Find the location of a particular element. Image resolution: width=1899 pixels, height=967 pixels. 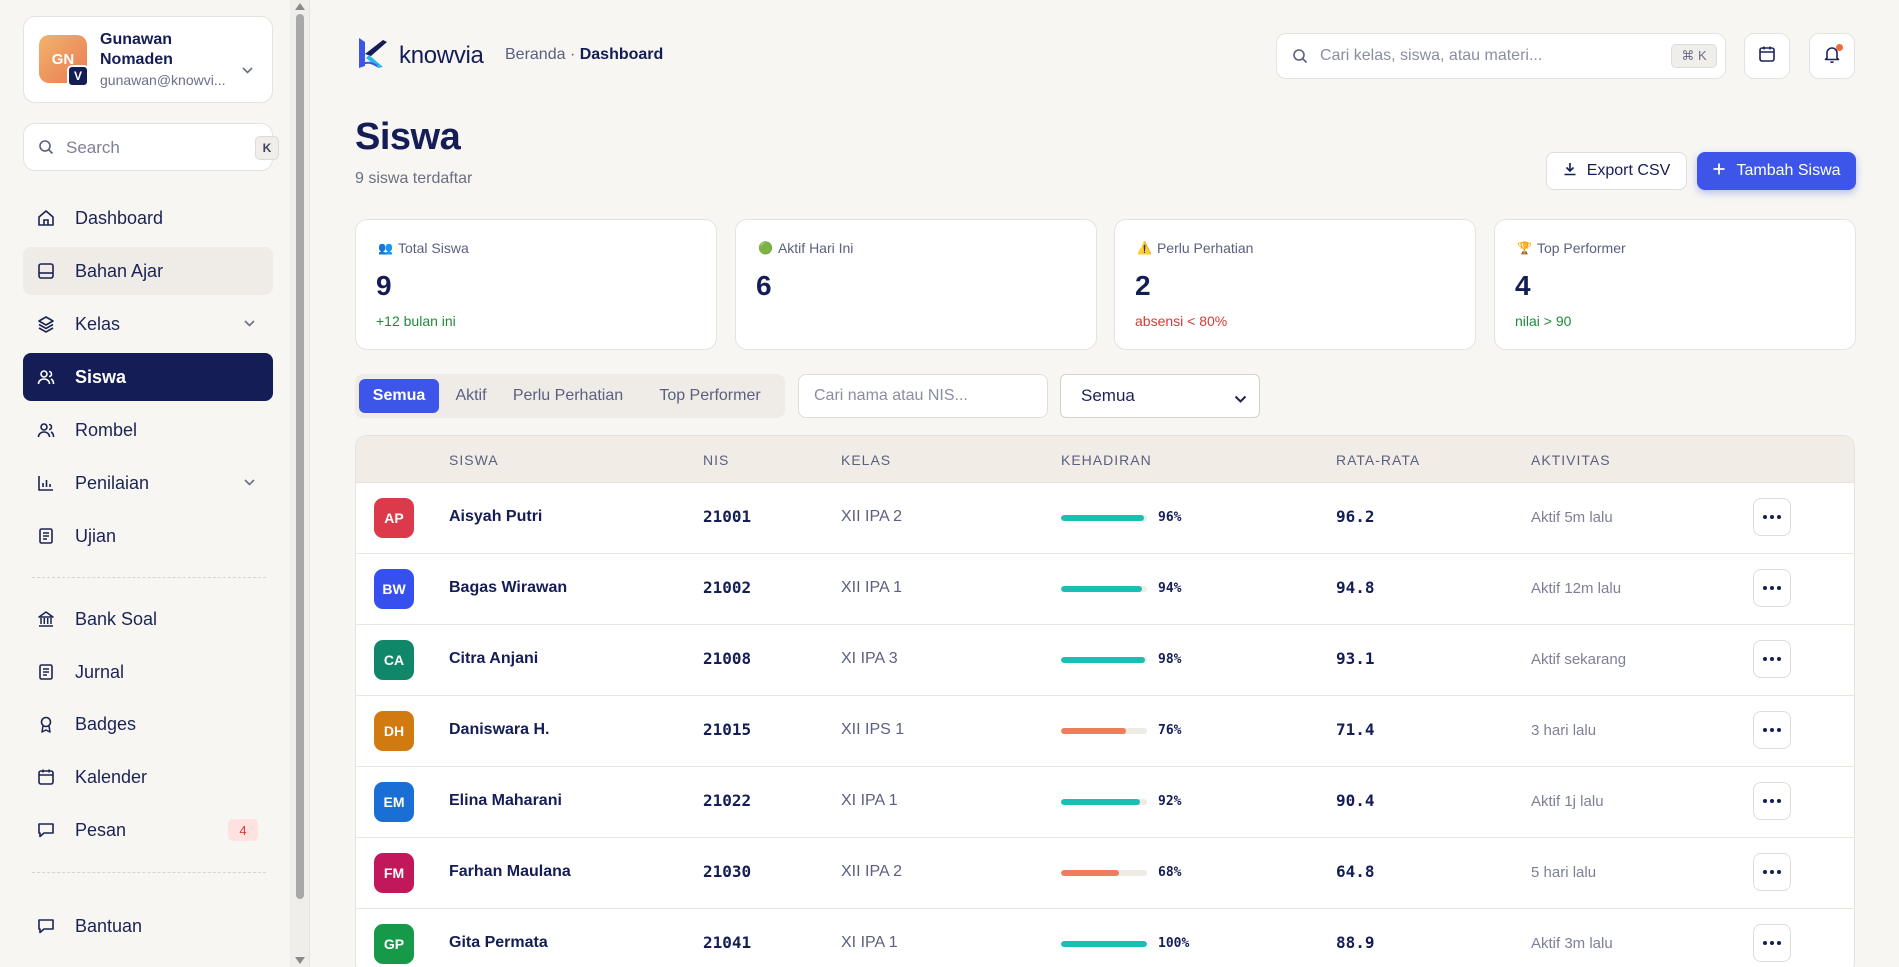

notifications-button is located at coordinates (1832, 56).